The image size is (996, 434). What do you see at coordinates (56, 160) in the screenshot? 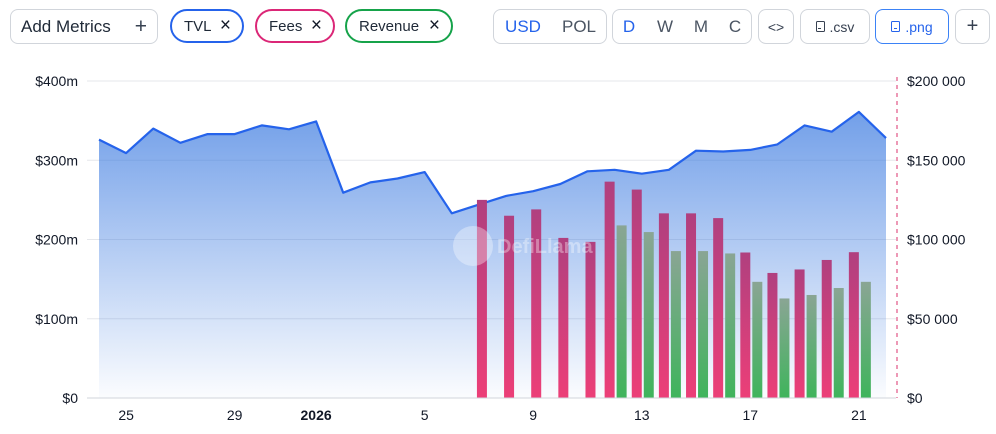
I see `y-tick-label-left: $300m` at bounding box center [56, 160].